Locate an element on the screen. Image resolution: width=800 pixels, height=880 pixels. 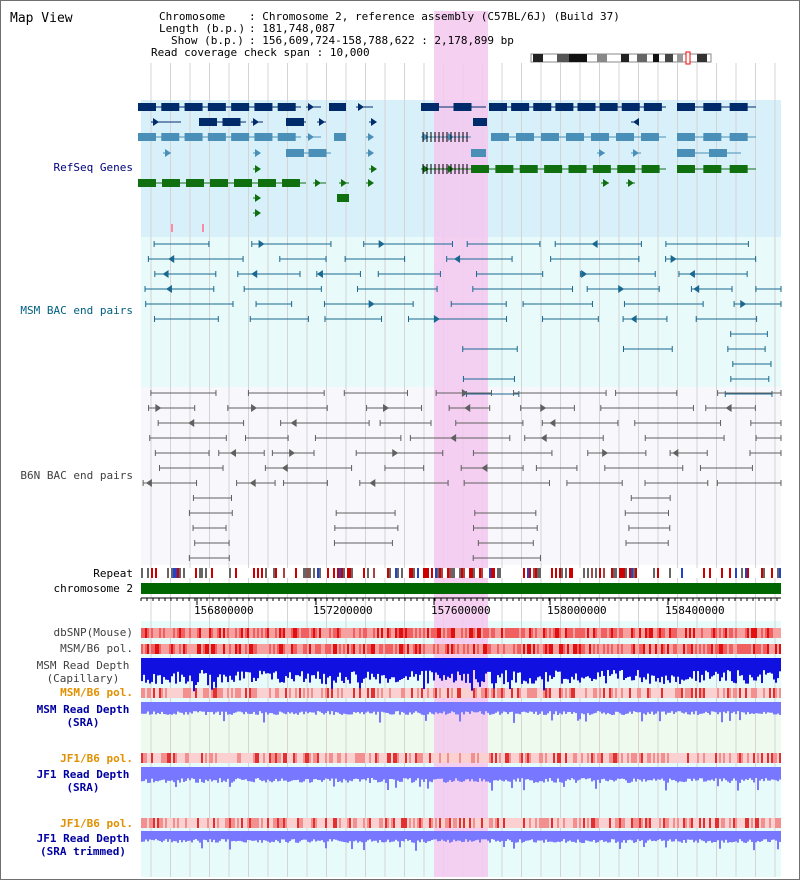
ideogram-position-marker is located at coordinates (688, 58).